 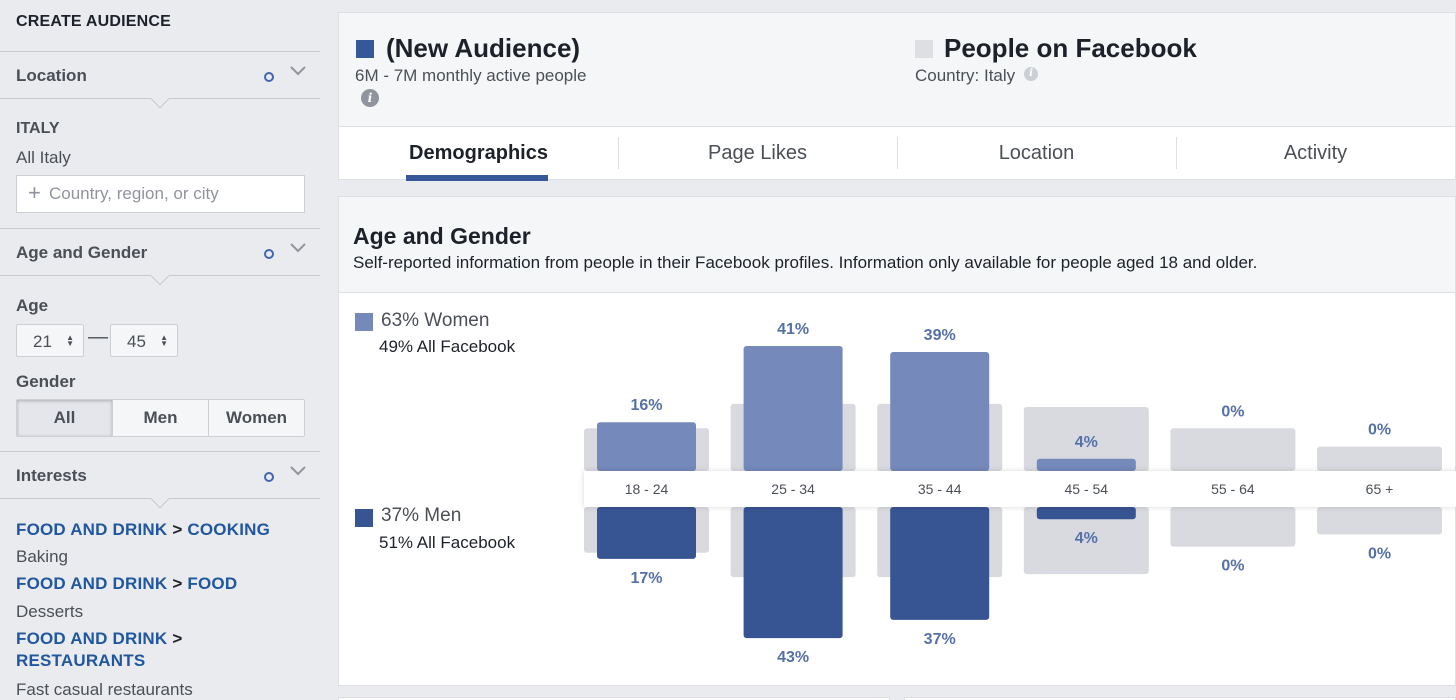 What do you see at coordinates (447, 346) in the screenshot?
I see `women-benchmark: 49% All Facebook` at bounding box center [447, 346].